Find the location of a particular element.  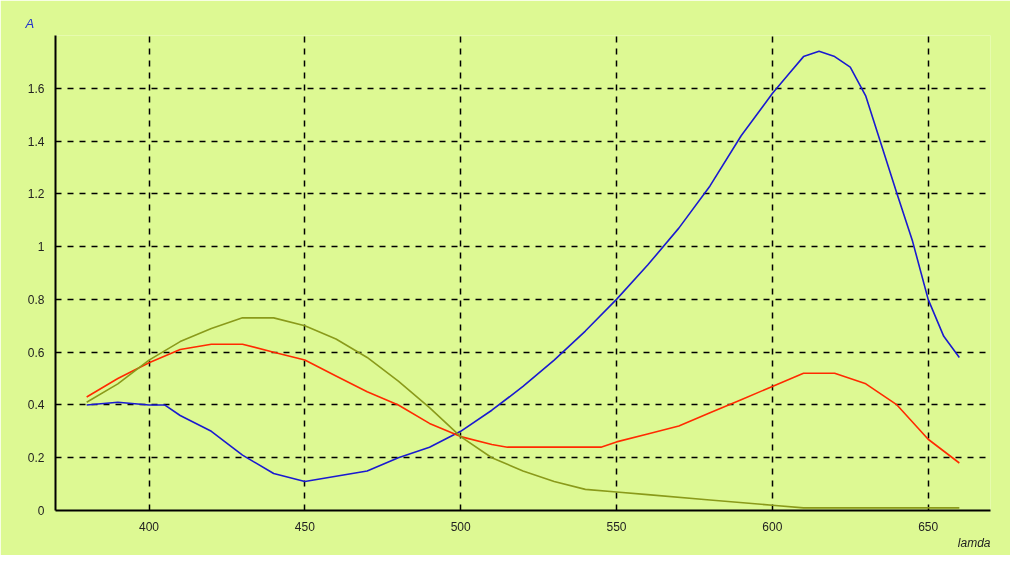

y-tick-label: 1 is located at coordinates (41, 247).